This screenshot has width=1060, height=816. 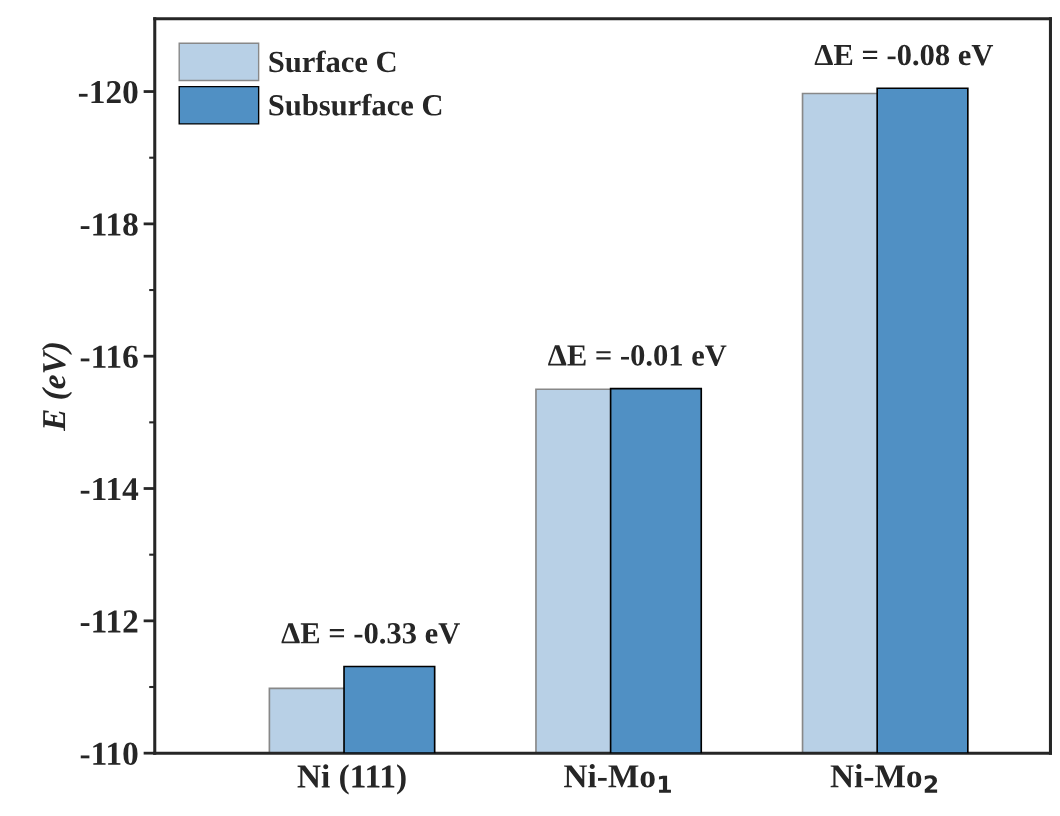 I want to click on annotation: ΔE = -0.08 eV, so click(x=904, y=55).